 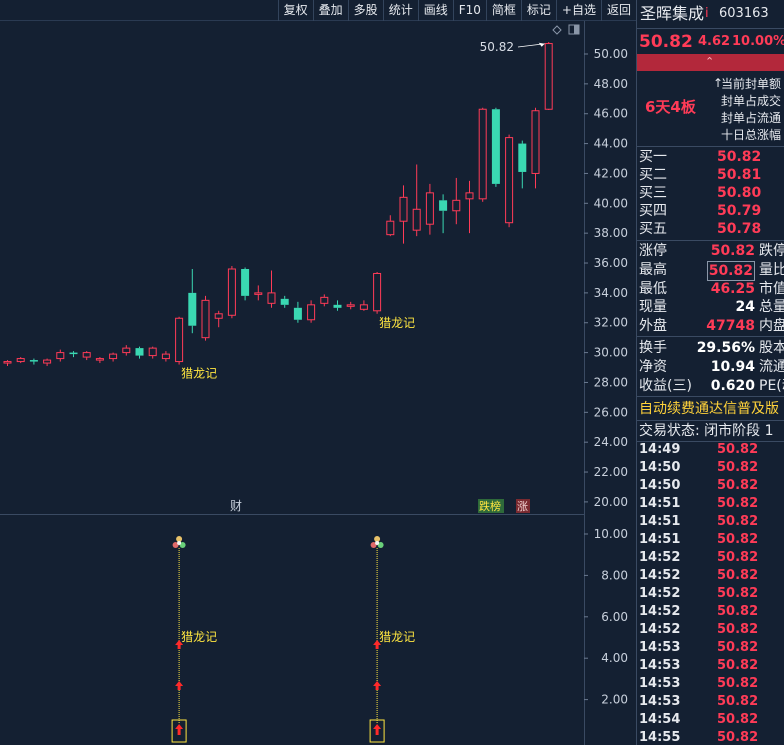 I want to click on toolbar-button: F10, so click(x=469, y=10).